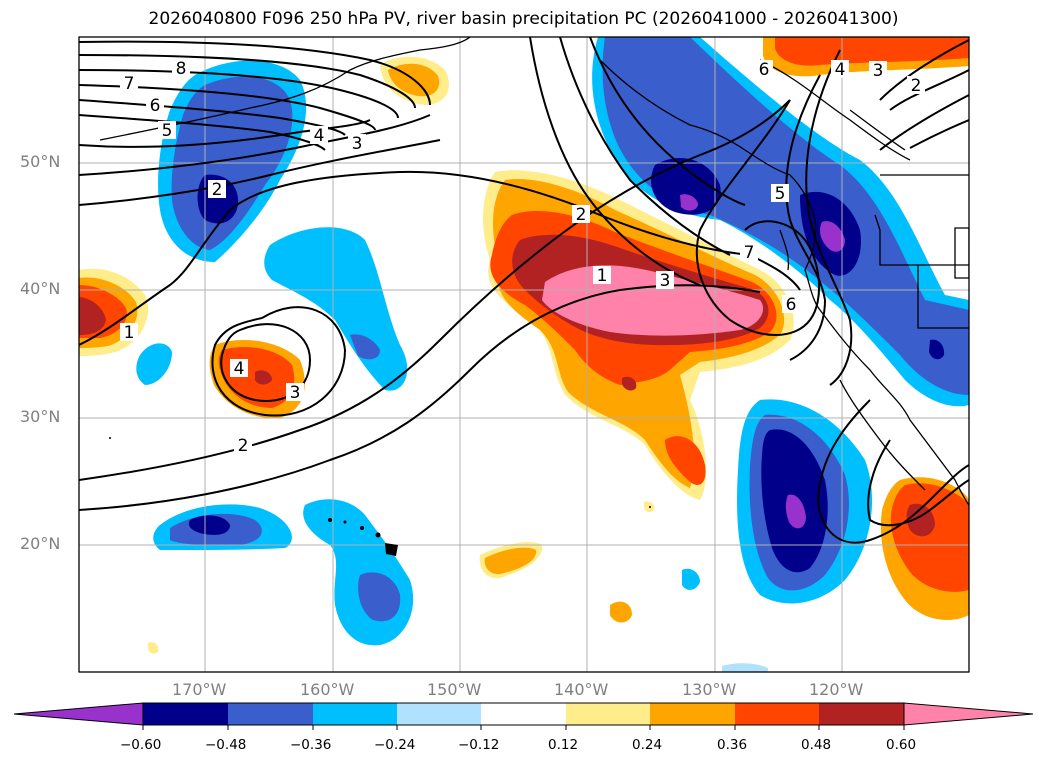 This screenshot has width=1047, height=765. Describe the element at coordinates (141, 745) in the screenshot. I see `colorbar-tick-label: −0.60` at that location.